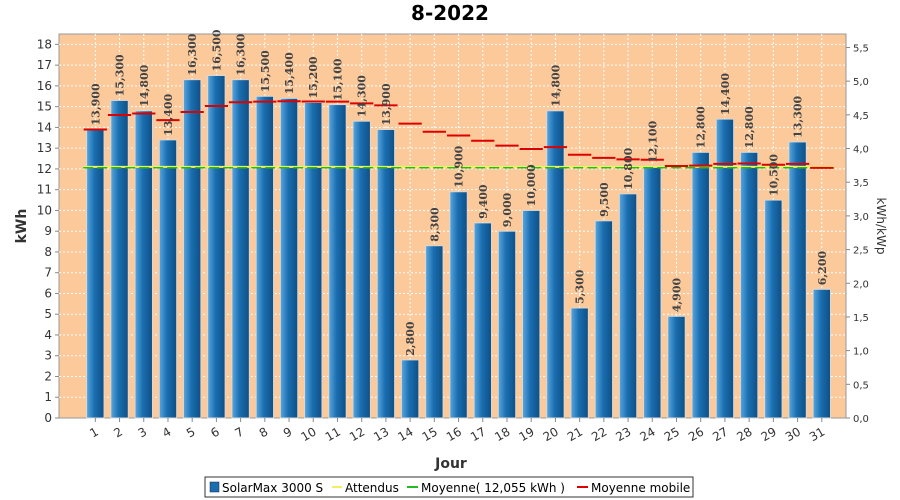 The height and width of the screenshot is (500, 900). I want to click on x-tick-label-7: 7, so click(239, 432).